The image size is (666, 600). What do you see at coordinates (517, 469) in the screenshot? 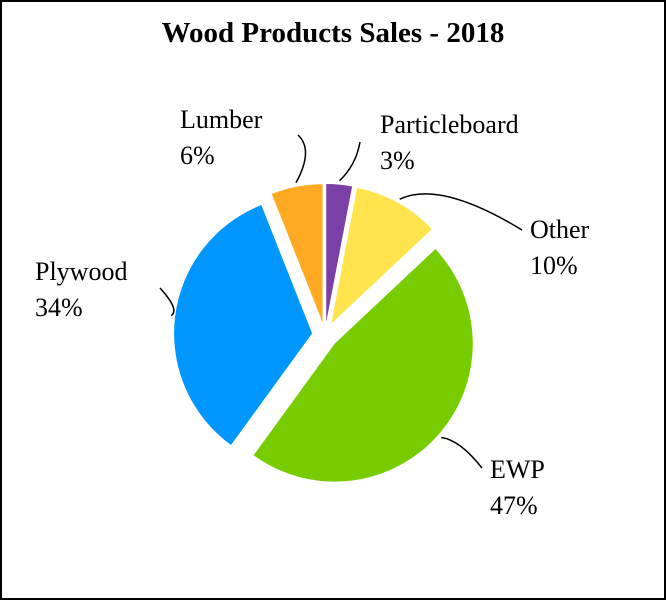
I see `slice-label: EWP` at bounding box center [517, 469].